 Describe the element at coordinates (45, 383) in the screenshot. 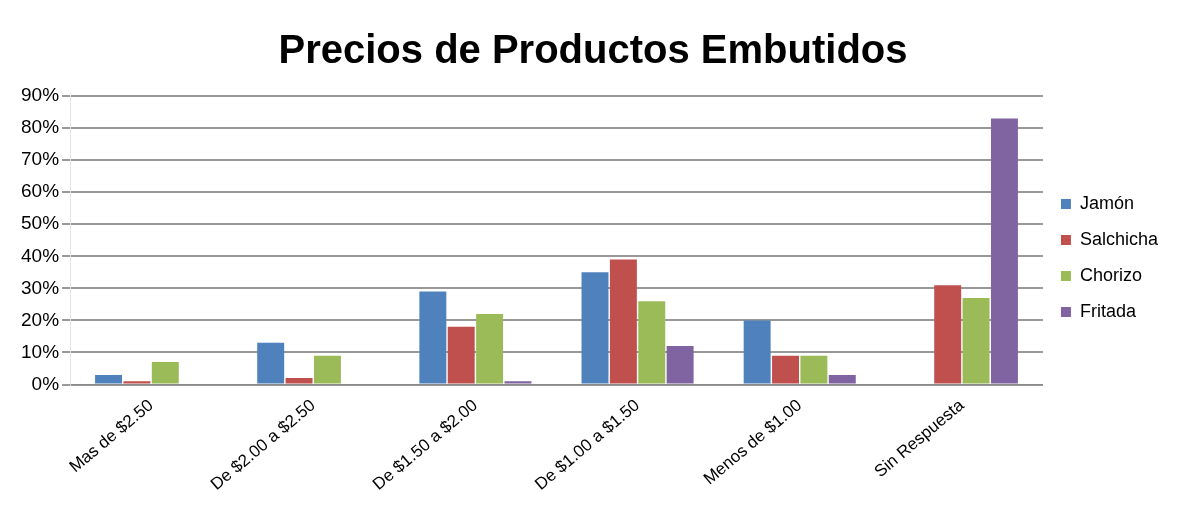

I see `y-tick-label: 0%` at that location.